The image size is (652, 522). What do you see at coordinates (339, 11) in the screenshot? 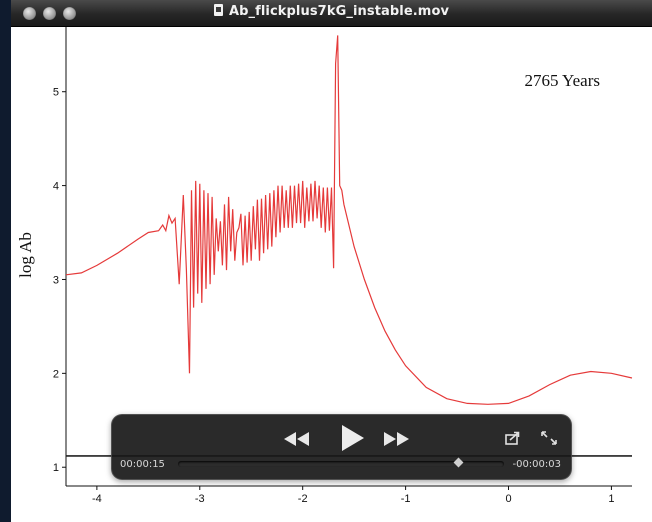
I see `window-title: Ab_flickplus7kG_instable.mov` at bounding box center [339, 11].